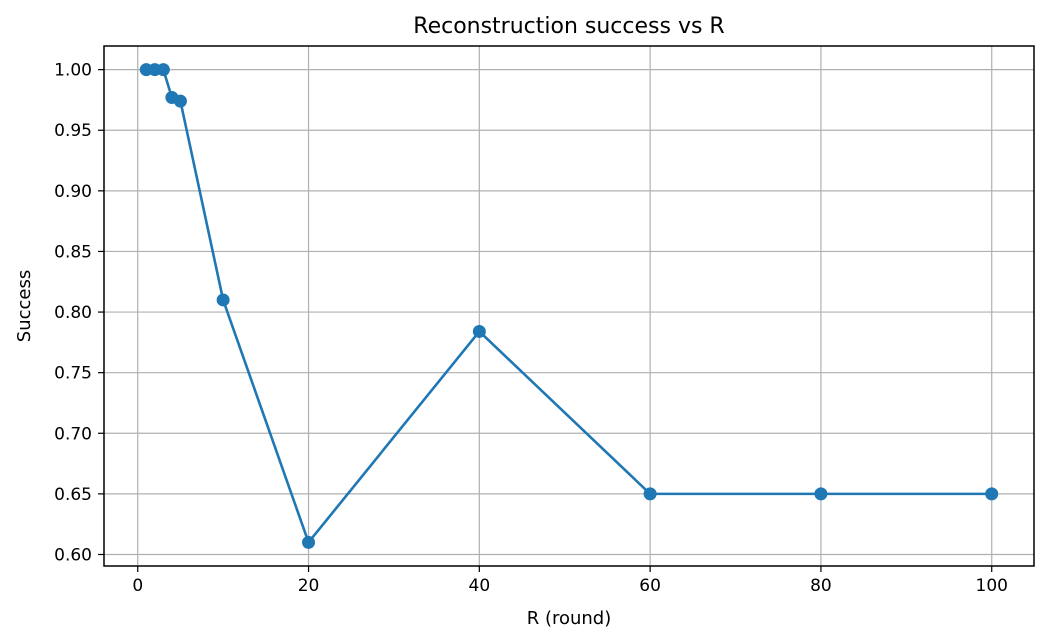 The height and width of the screenshot is (644, 1049). Describe the element at coordinates (73, 555) in the screenshot. I see `y-tick-label: 0.60` at that location.